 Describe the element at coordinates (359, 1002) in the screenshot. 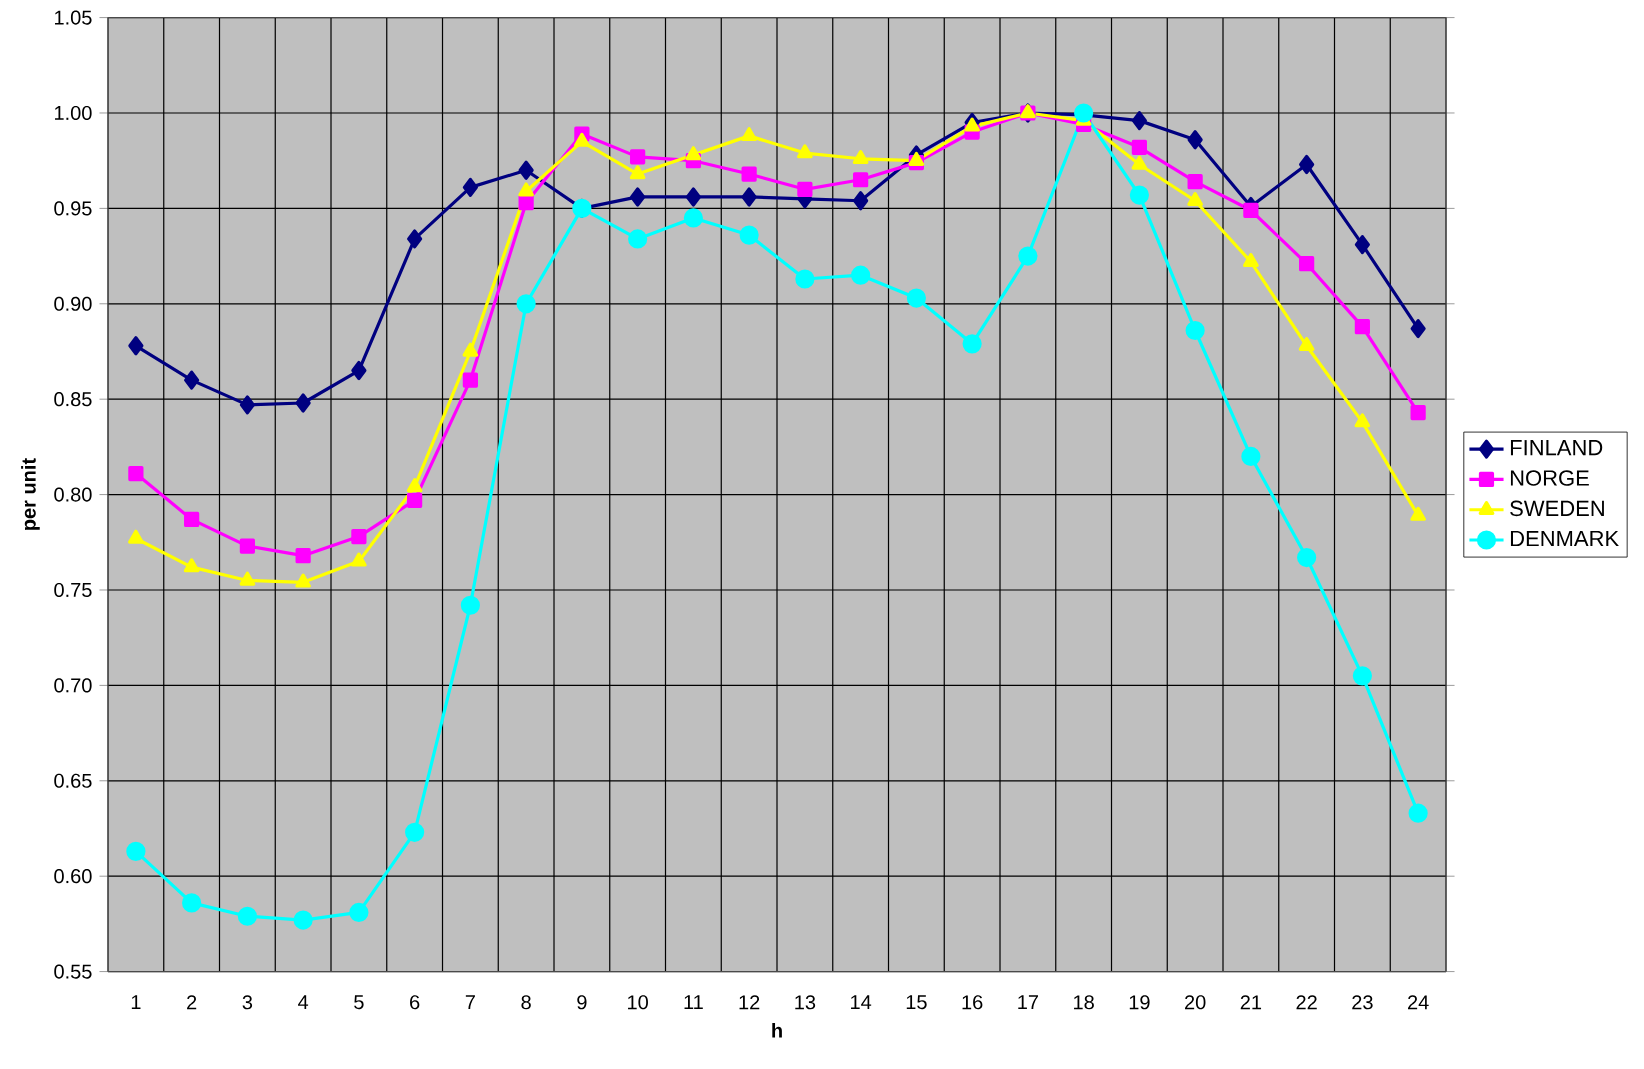

I see `x-tick-label: 5` at that location.